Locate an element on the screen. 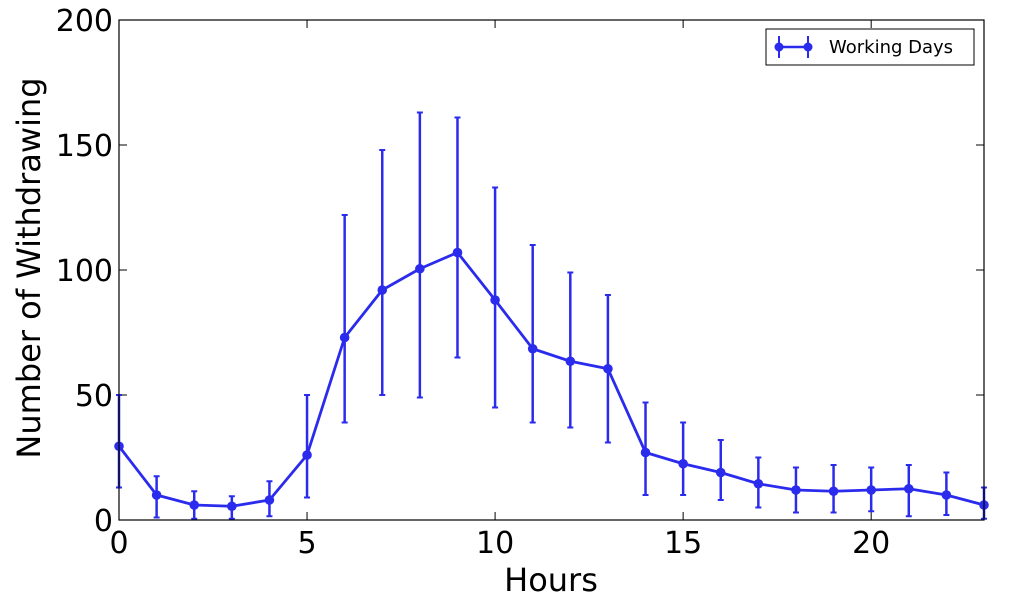 This screenshot has width=1017, height=600. y-axis-title: Number of Withdrawing is located at coordinates (29, 267).